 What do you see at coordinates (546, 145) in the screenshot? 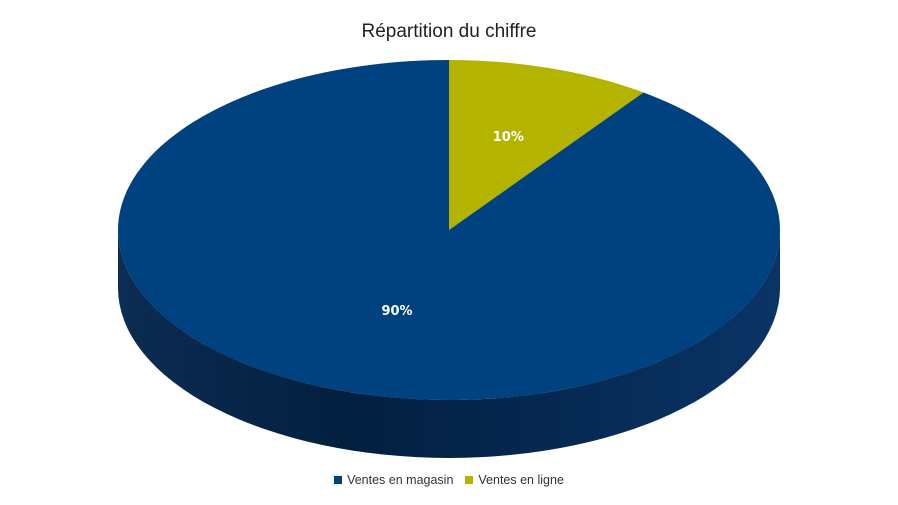
I see `pie-slice-ventes-en-ligne` at bounding box center [546, 145].